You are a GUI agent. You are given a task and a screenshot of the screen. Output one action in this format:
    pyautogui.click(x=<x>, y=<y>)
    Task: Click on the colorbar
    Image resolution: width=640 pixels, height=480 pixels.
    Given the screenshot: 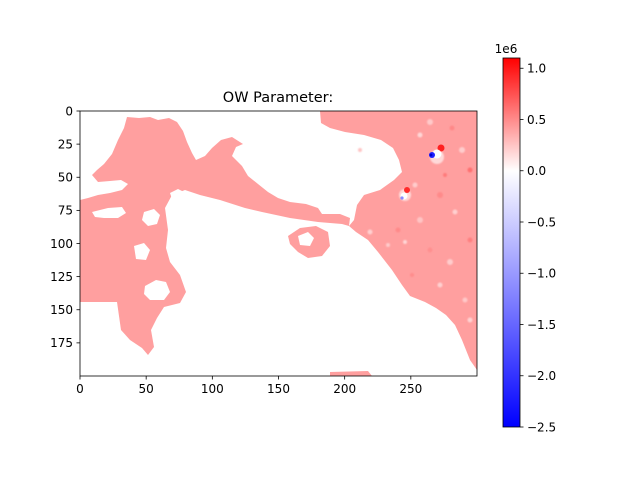 What is the action you would take?
    pyautogui.click(x=511, y=242)
    